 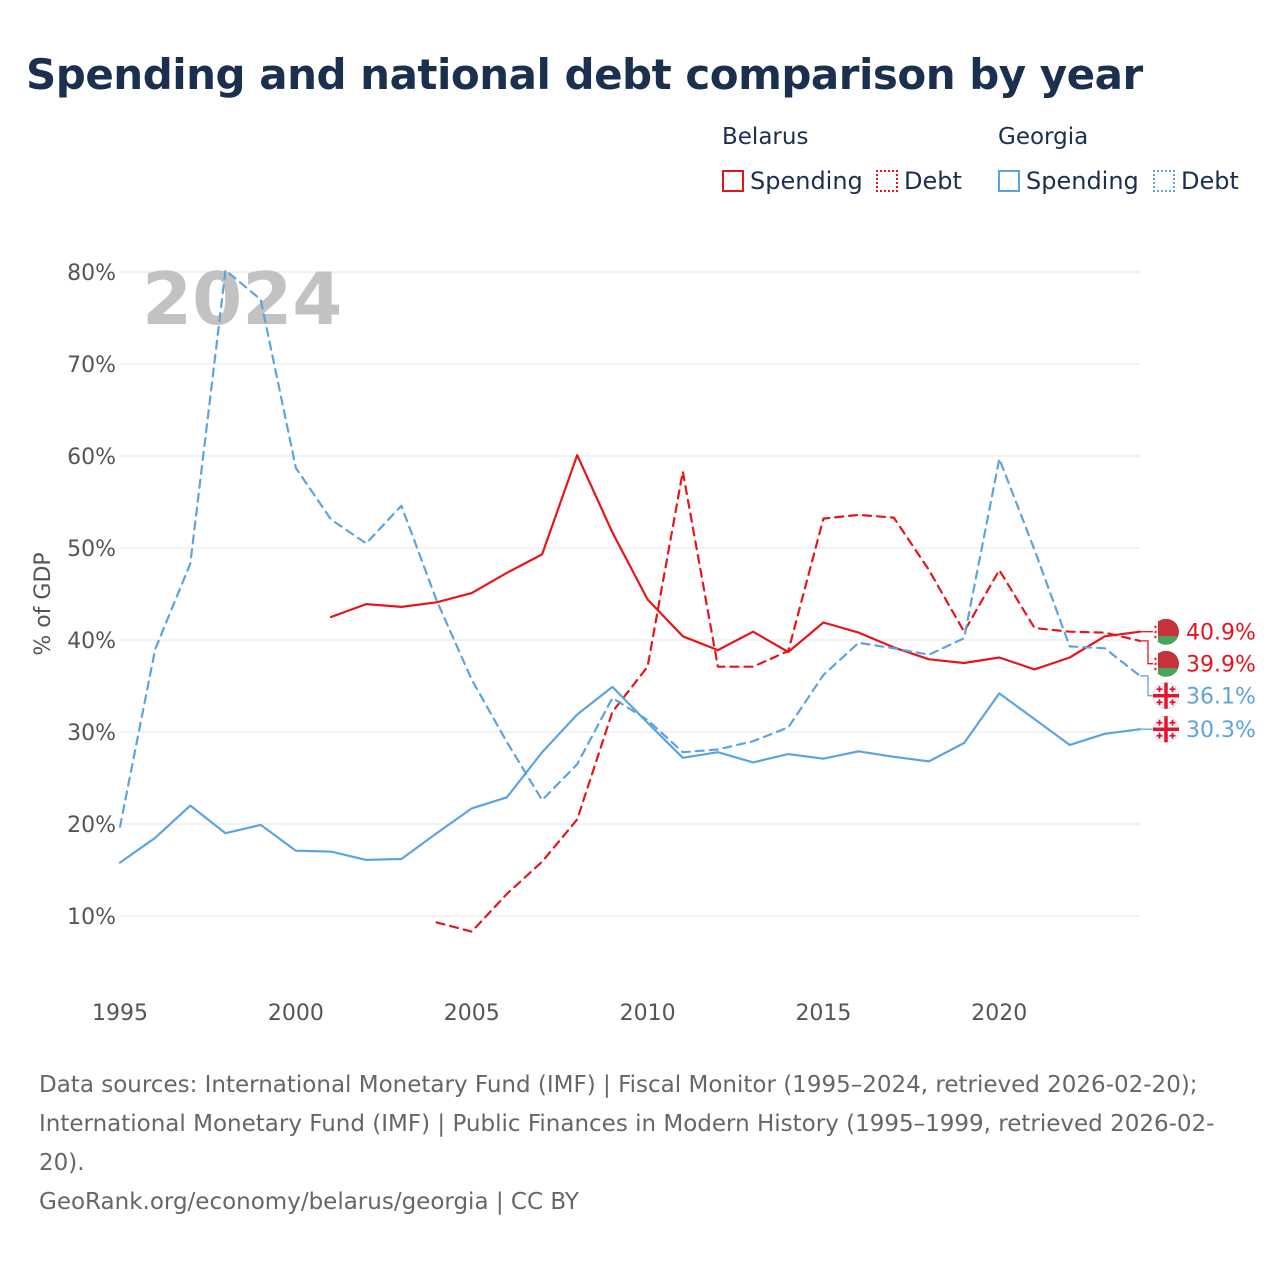 I want to click on end-label-belarus-spending: 40.9%, so click(x=1221, y=633).